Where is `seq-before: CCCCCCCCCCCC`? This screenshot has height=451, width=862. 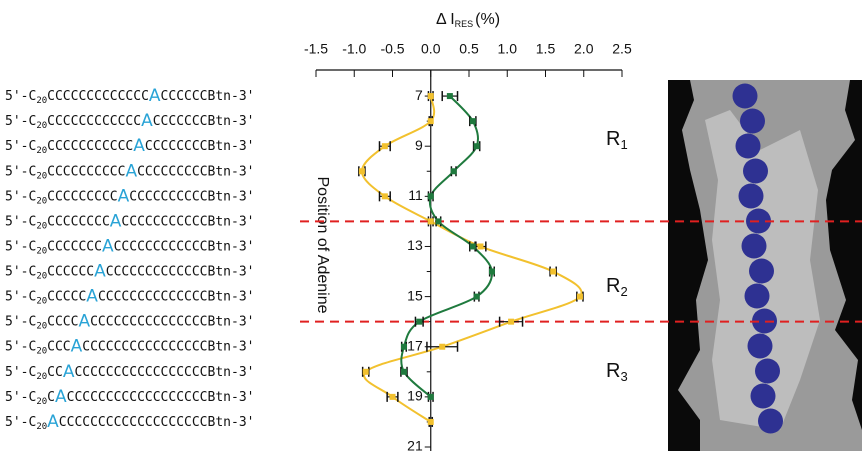
seq-before: CCCCCCCCCCCC is located at coordinates (94, 121).